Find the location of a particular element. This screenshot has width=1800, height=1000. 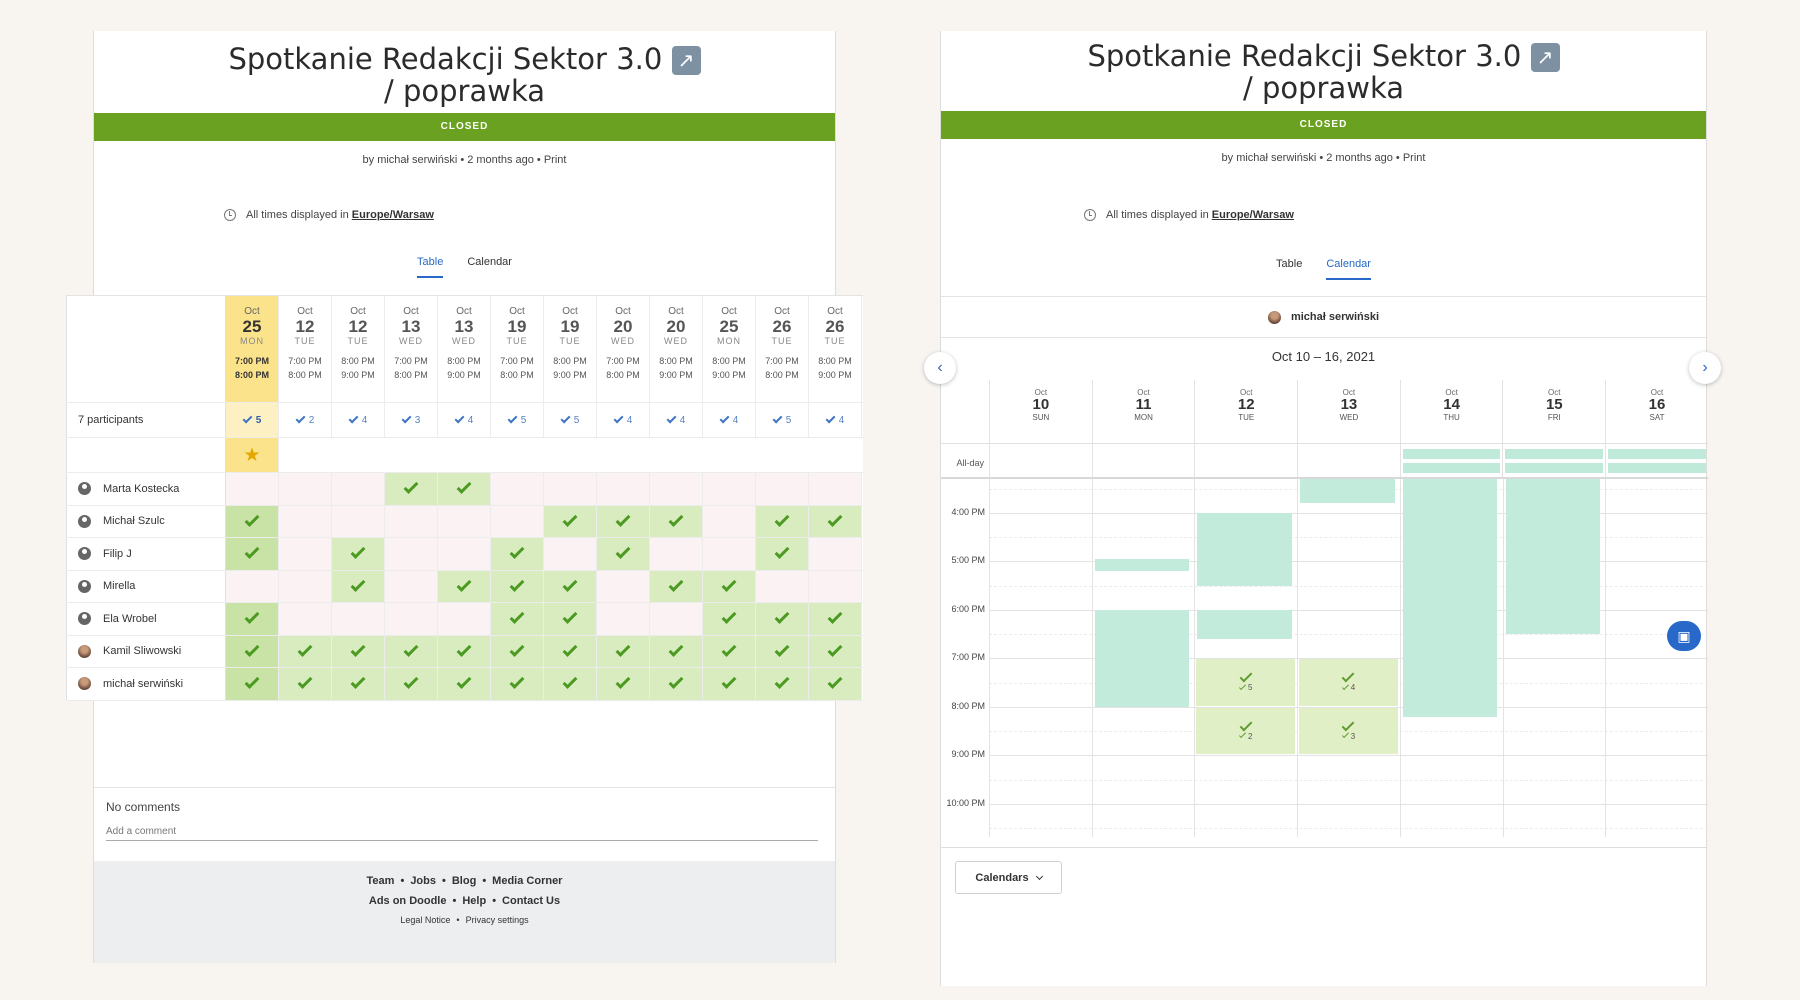

half-hour-gridline is located at coordinates (1348, 538).